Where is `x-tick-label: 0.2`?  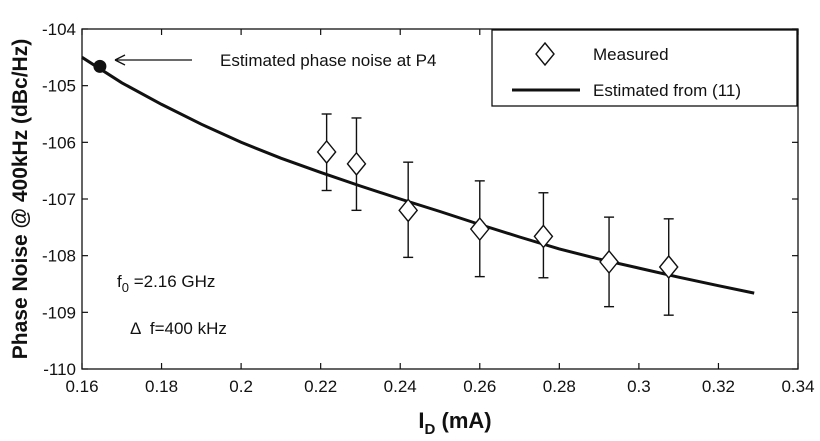
x-tick-label: 0.2 is located at coordinates (241, 386).